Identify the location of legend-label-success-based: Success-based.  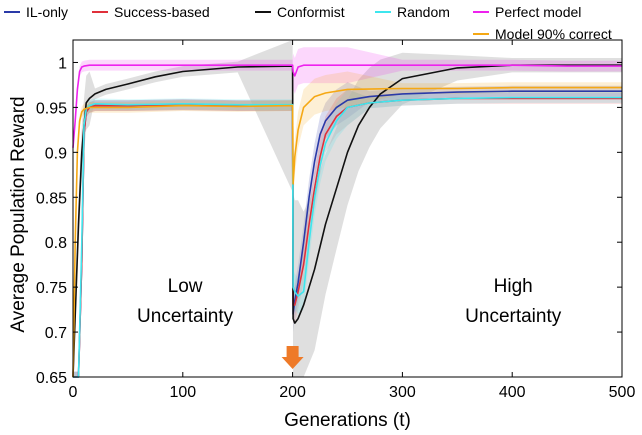
(162, 12).